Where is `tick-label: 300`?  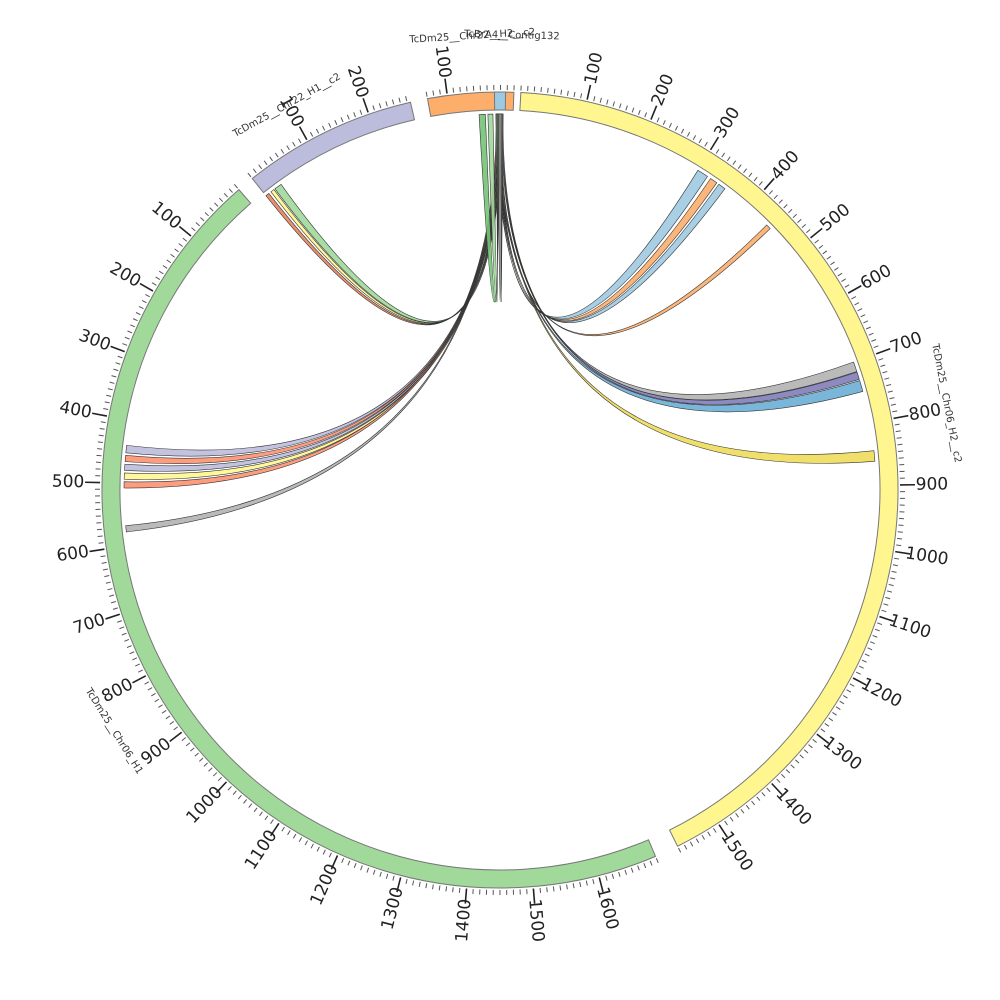 tick-label: 300 is located at coordinates (727, 123).